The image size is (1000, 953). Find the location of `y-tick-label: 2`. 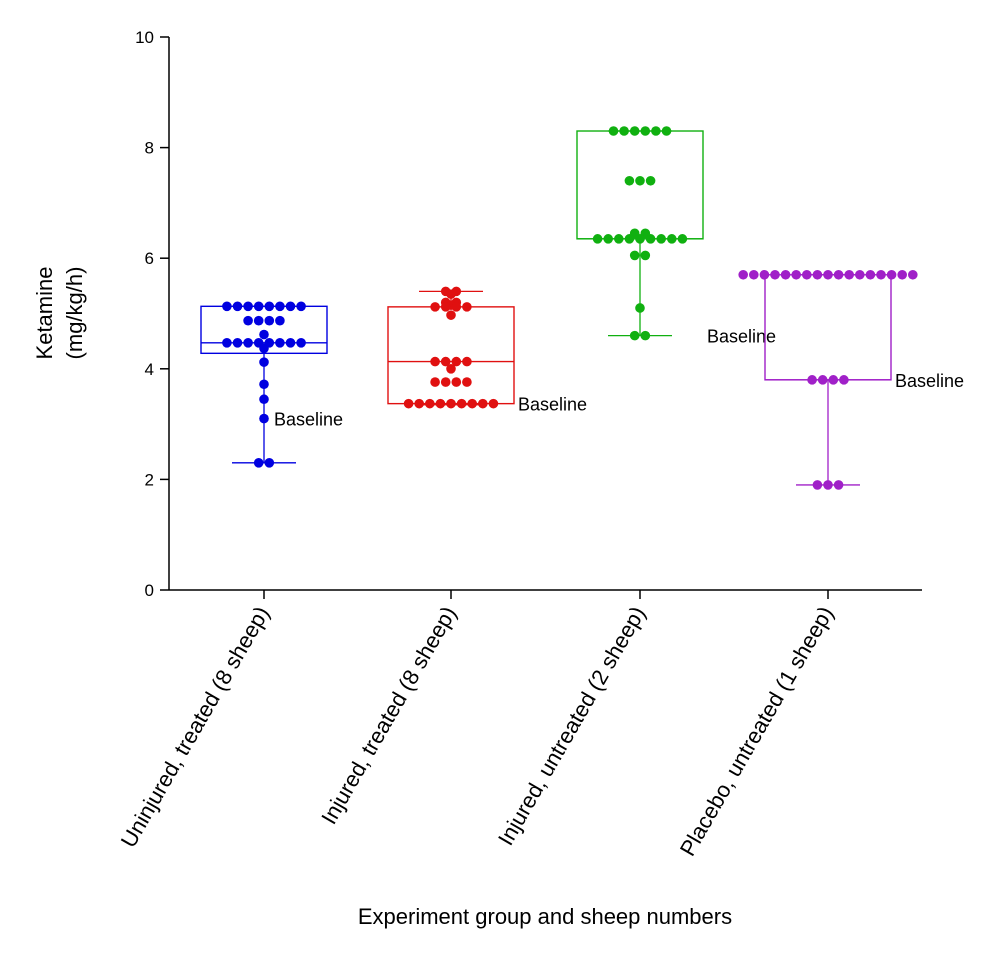

y-tick-label: 2 is located at coordinates (149, 479).